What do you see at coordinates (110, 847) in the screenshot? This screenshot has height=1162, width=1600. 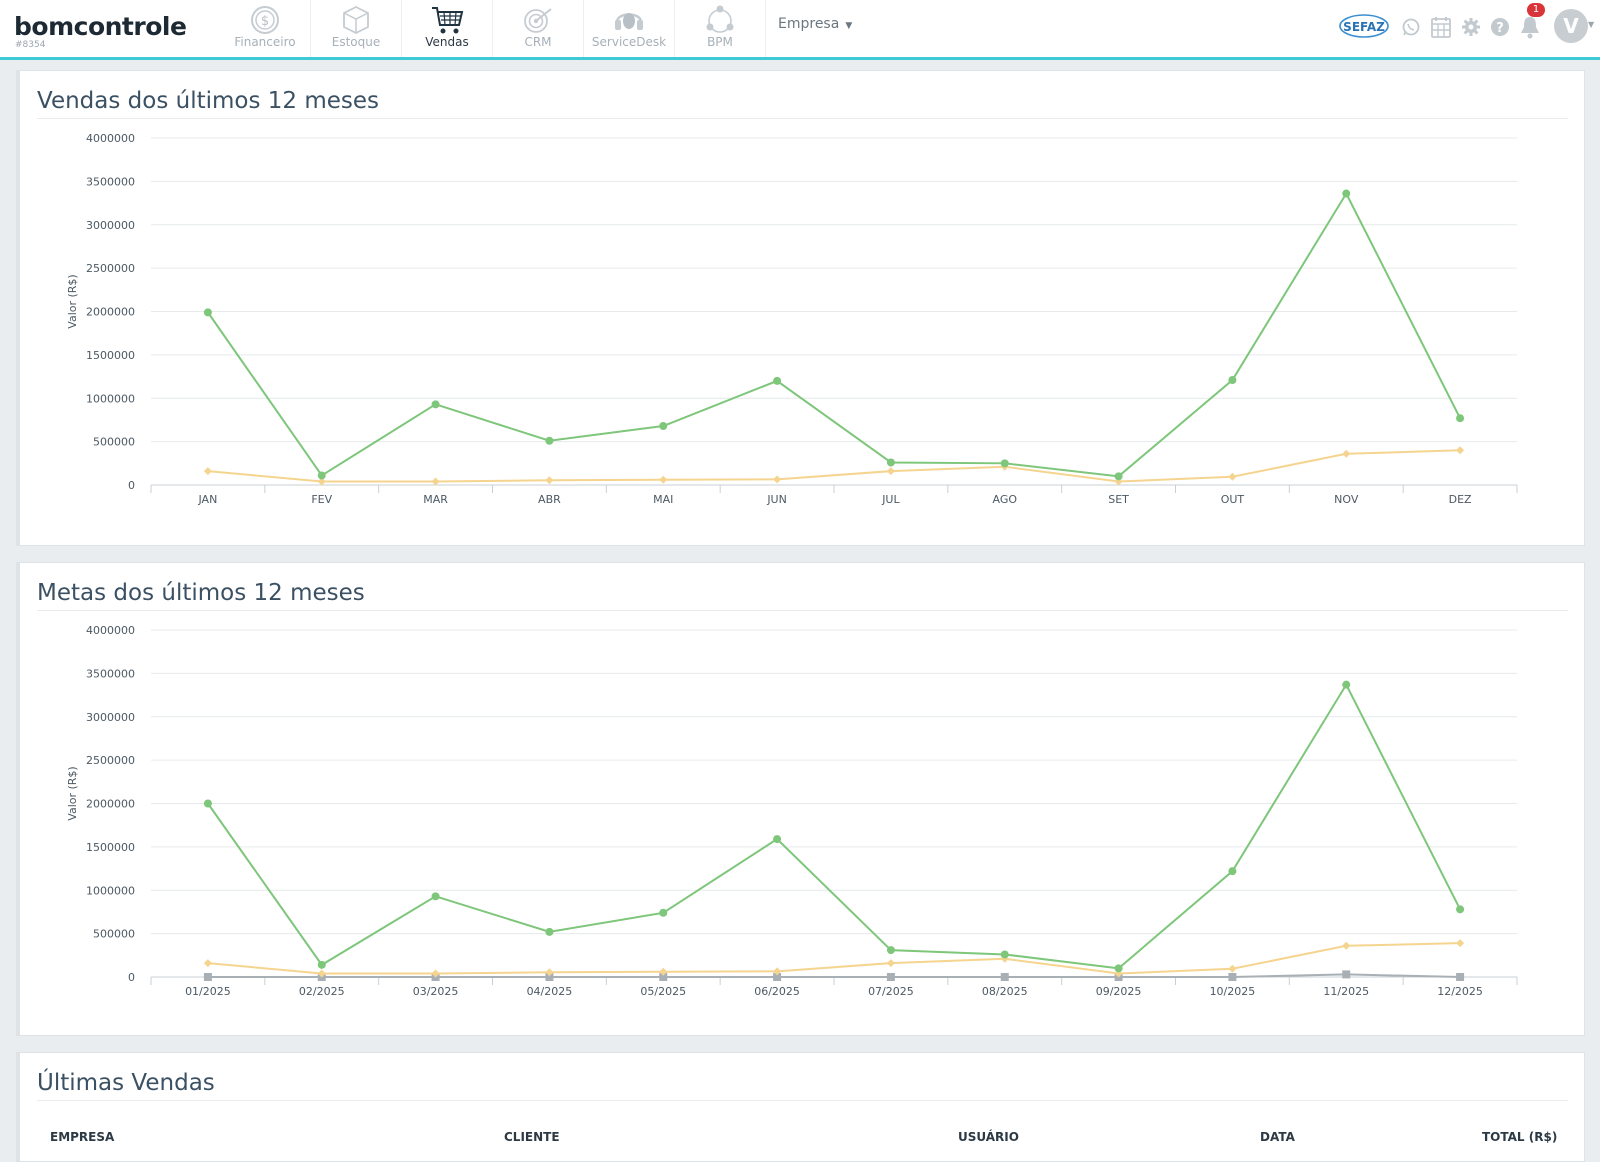 I see `y-tick-label: 1500000` at bounding box center [110, 847].